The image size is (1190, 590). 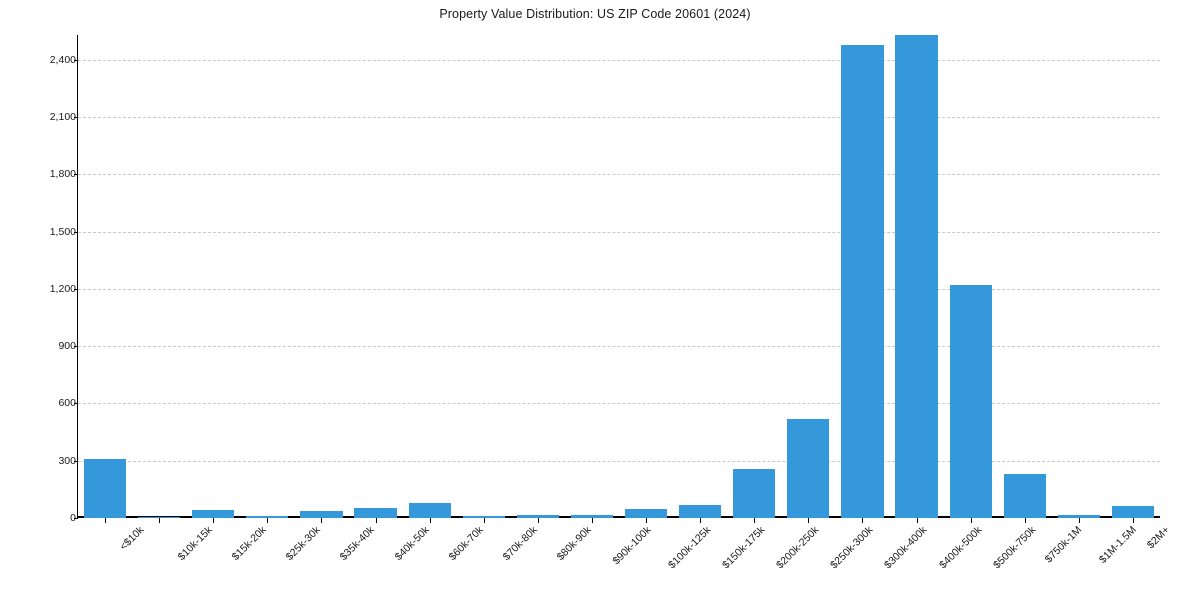 I want to click on x-tick-label: $80k-90k, so click(x=574, y=544).